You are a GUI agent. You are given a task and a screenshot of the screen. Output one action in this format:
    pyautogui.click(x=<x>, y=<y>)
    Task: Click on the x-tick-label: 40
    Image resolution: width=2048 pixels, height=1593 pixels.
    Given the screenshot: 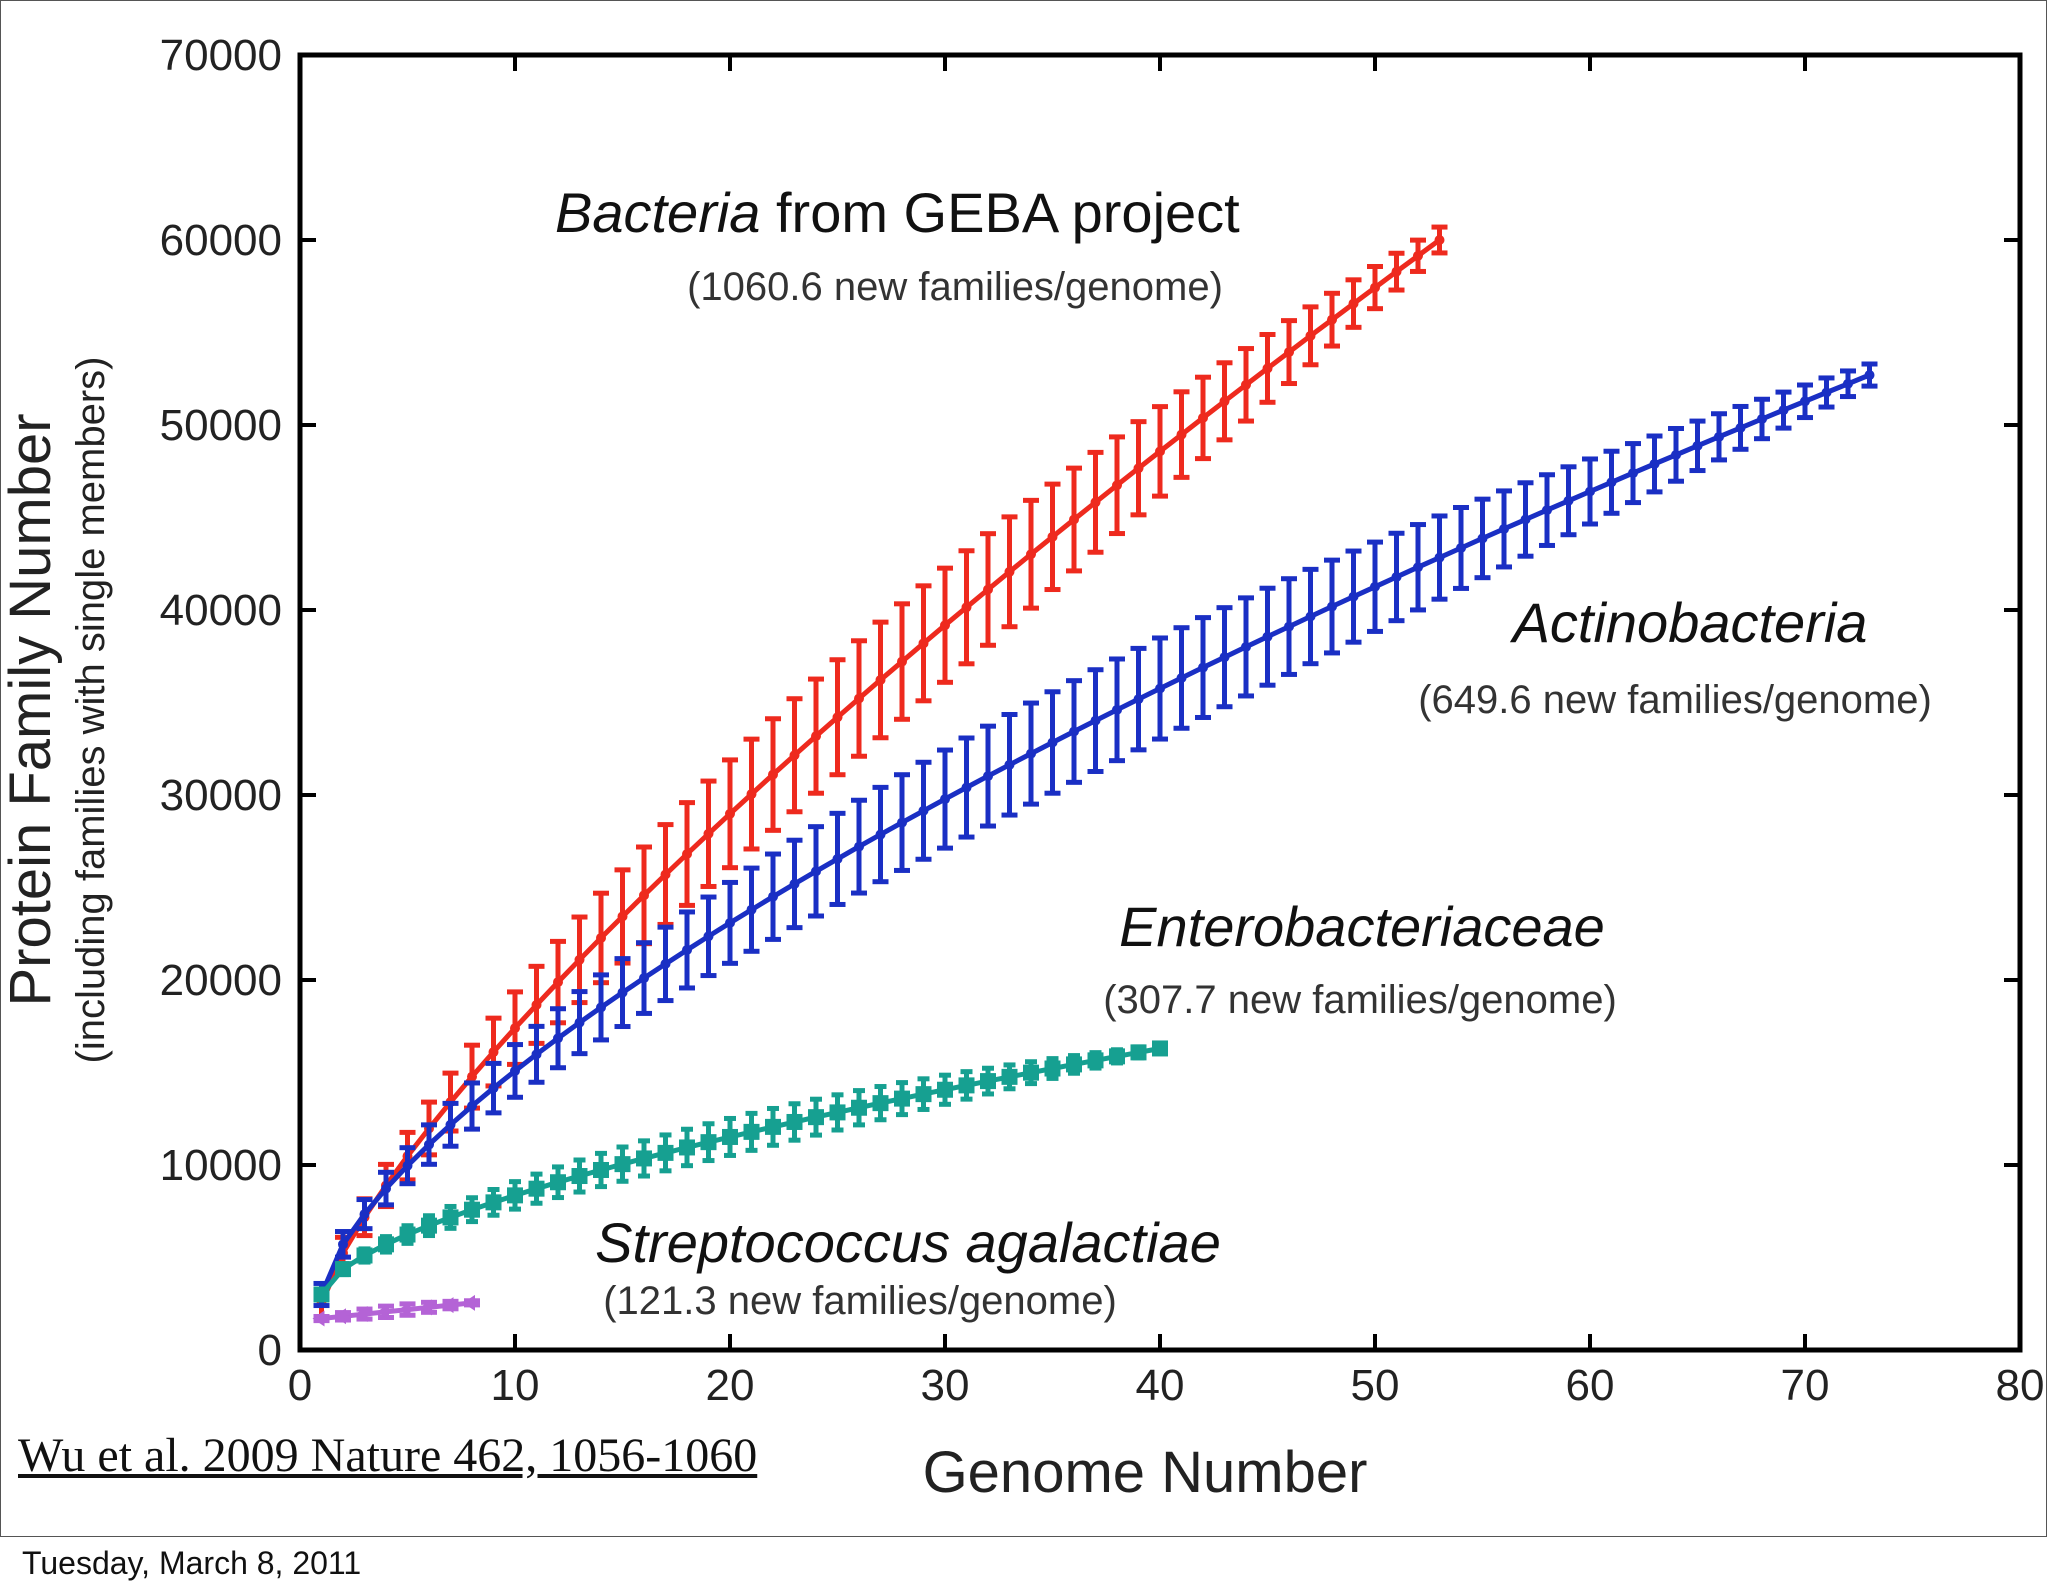 What is the action you would take?
    pyautogui.click(x=1160, y=1385)
    